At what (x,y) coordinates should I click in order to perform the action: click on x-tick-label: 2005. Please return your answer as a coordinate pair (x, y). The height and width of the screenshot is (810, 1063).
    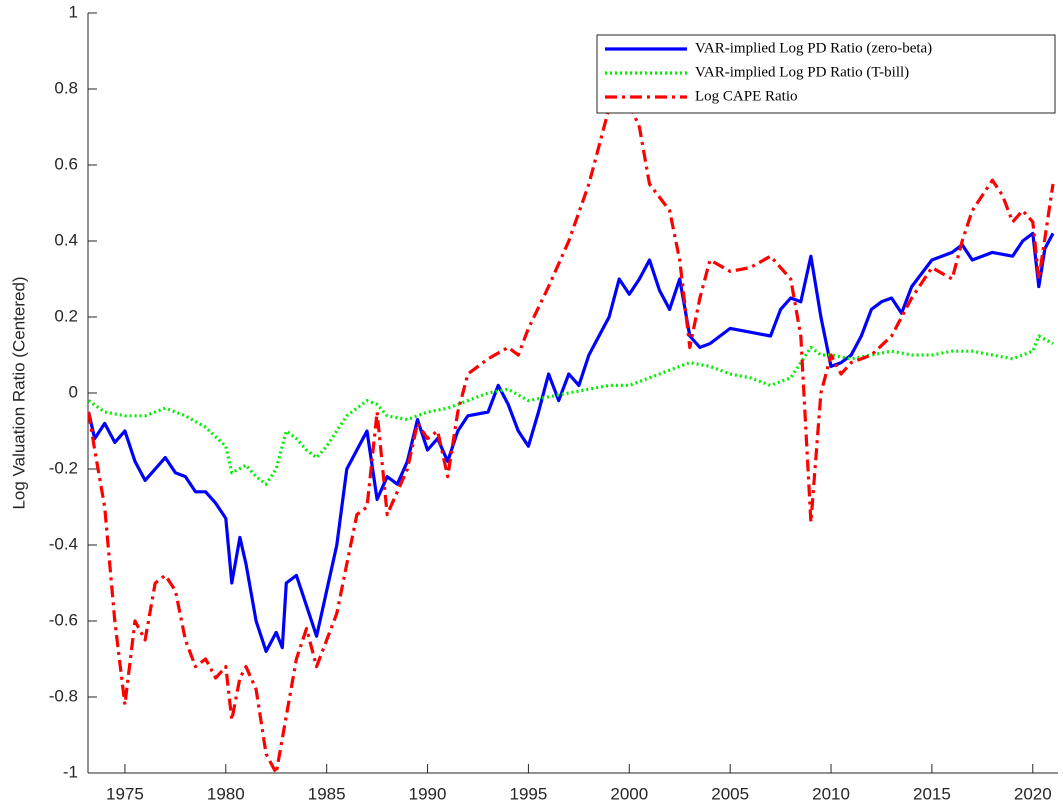
    Looking at the image, I should click on (730, 793).